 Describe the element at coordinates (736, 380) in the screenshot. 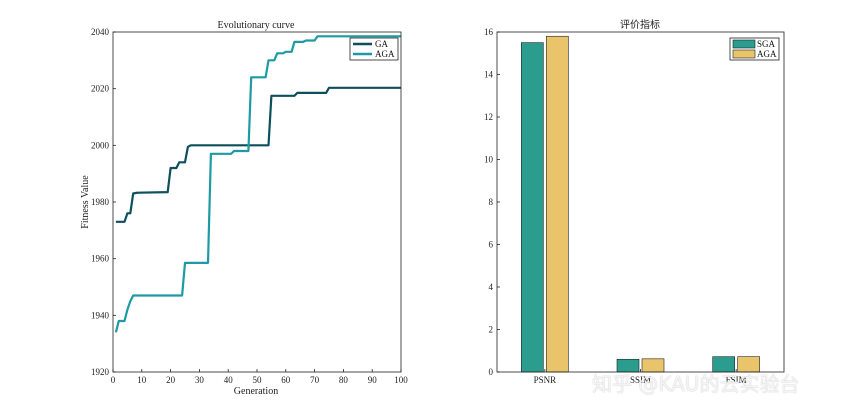

I see `x-tick-label: FSIM` at that location.